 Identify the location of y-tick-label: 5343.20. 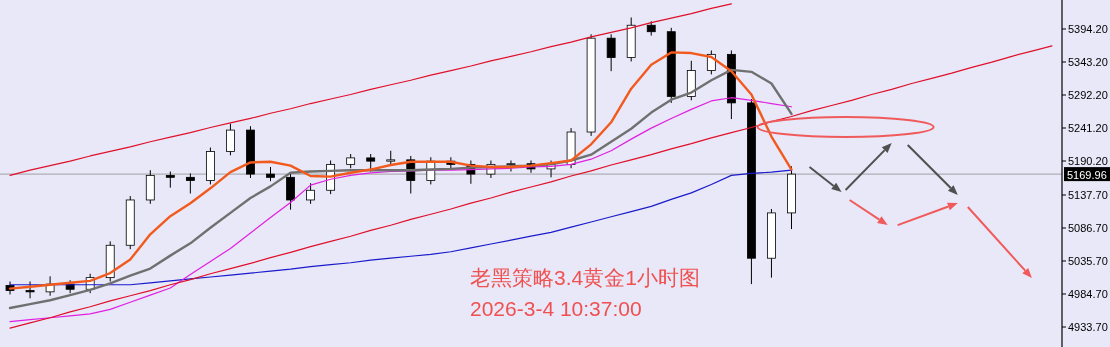
(1088, 62).